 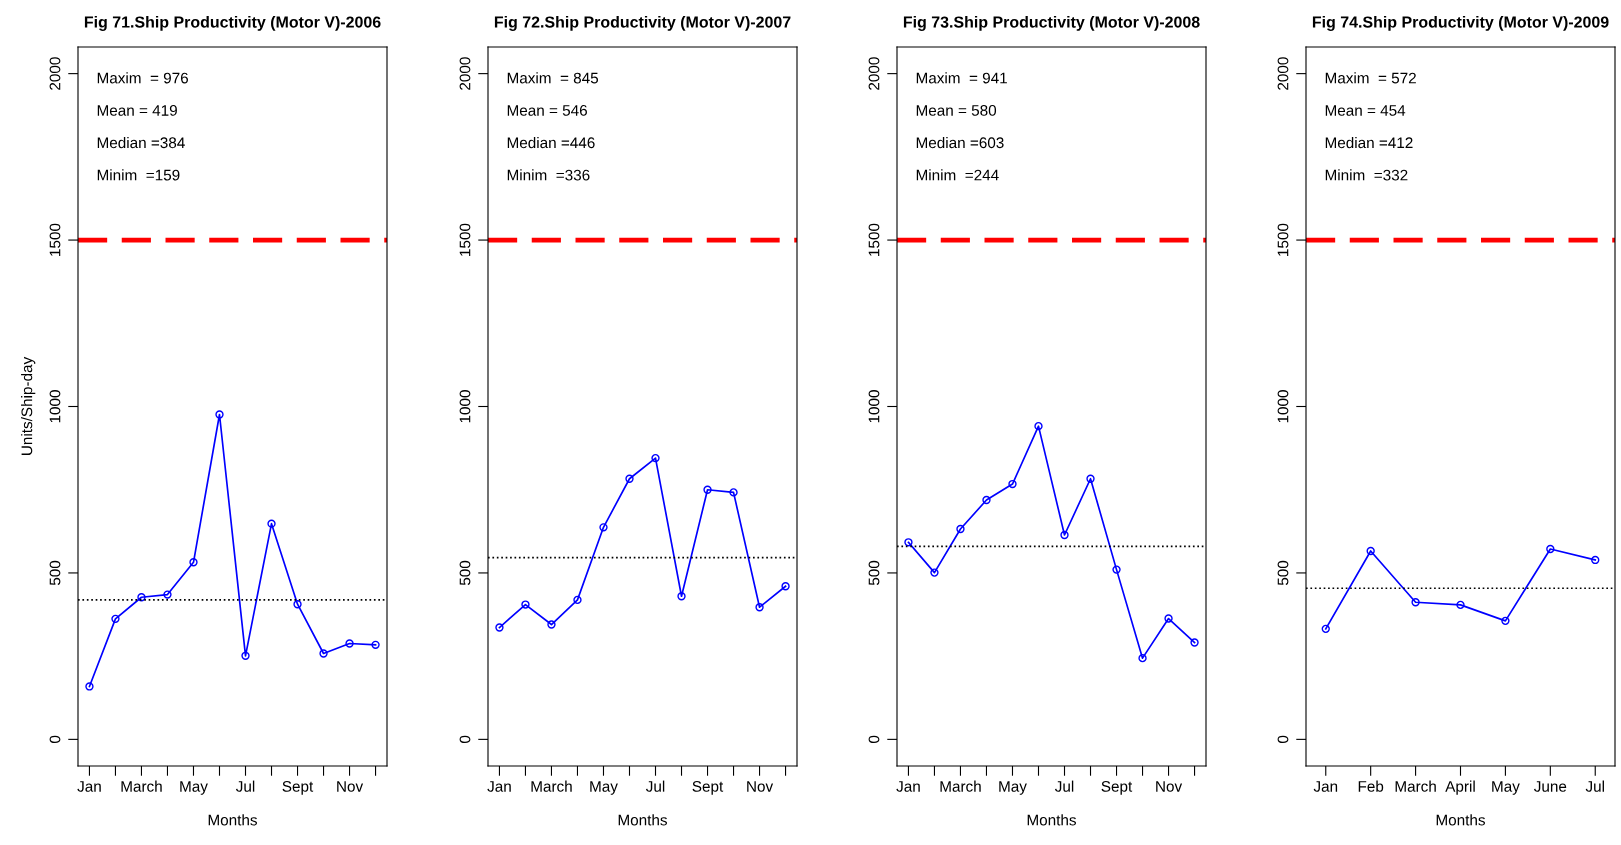 I want to click on chart-title: Fig 71.Ship Productivity (Motor V)-2006, so click(x=232, y=23).